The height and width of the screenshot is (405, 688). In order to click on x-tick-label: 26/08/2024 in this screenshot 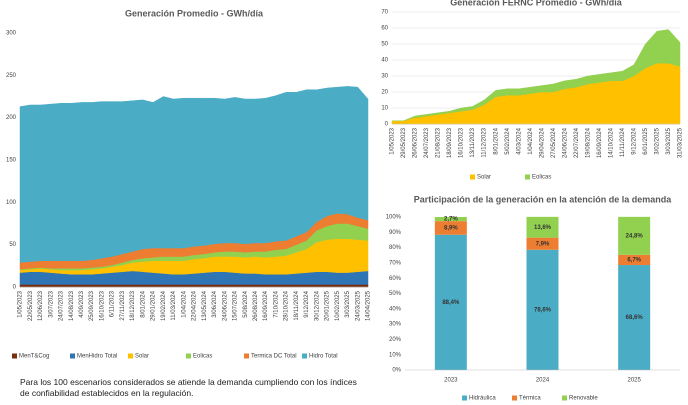, I will do `click(256, 305)`.